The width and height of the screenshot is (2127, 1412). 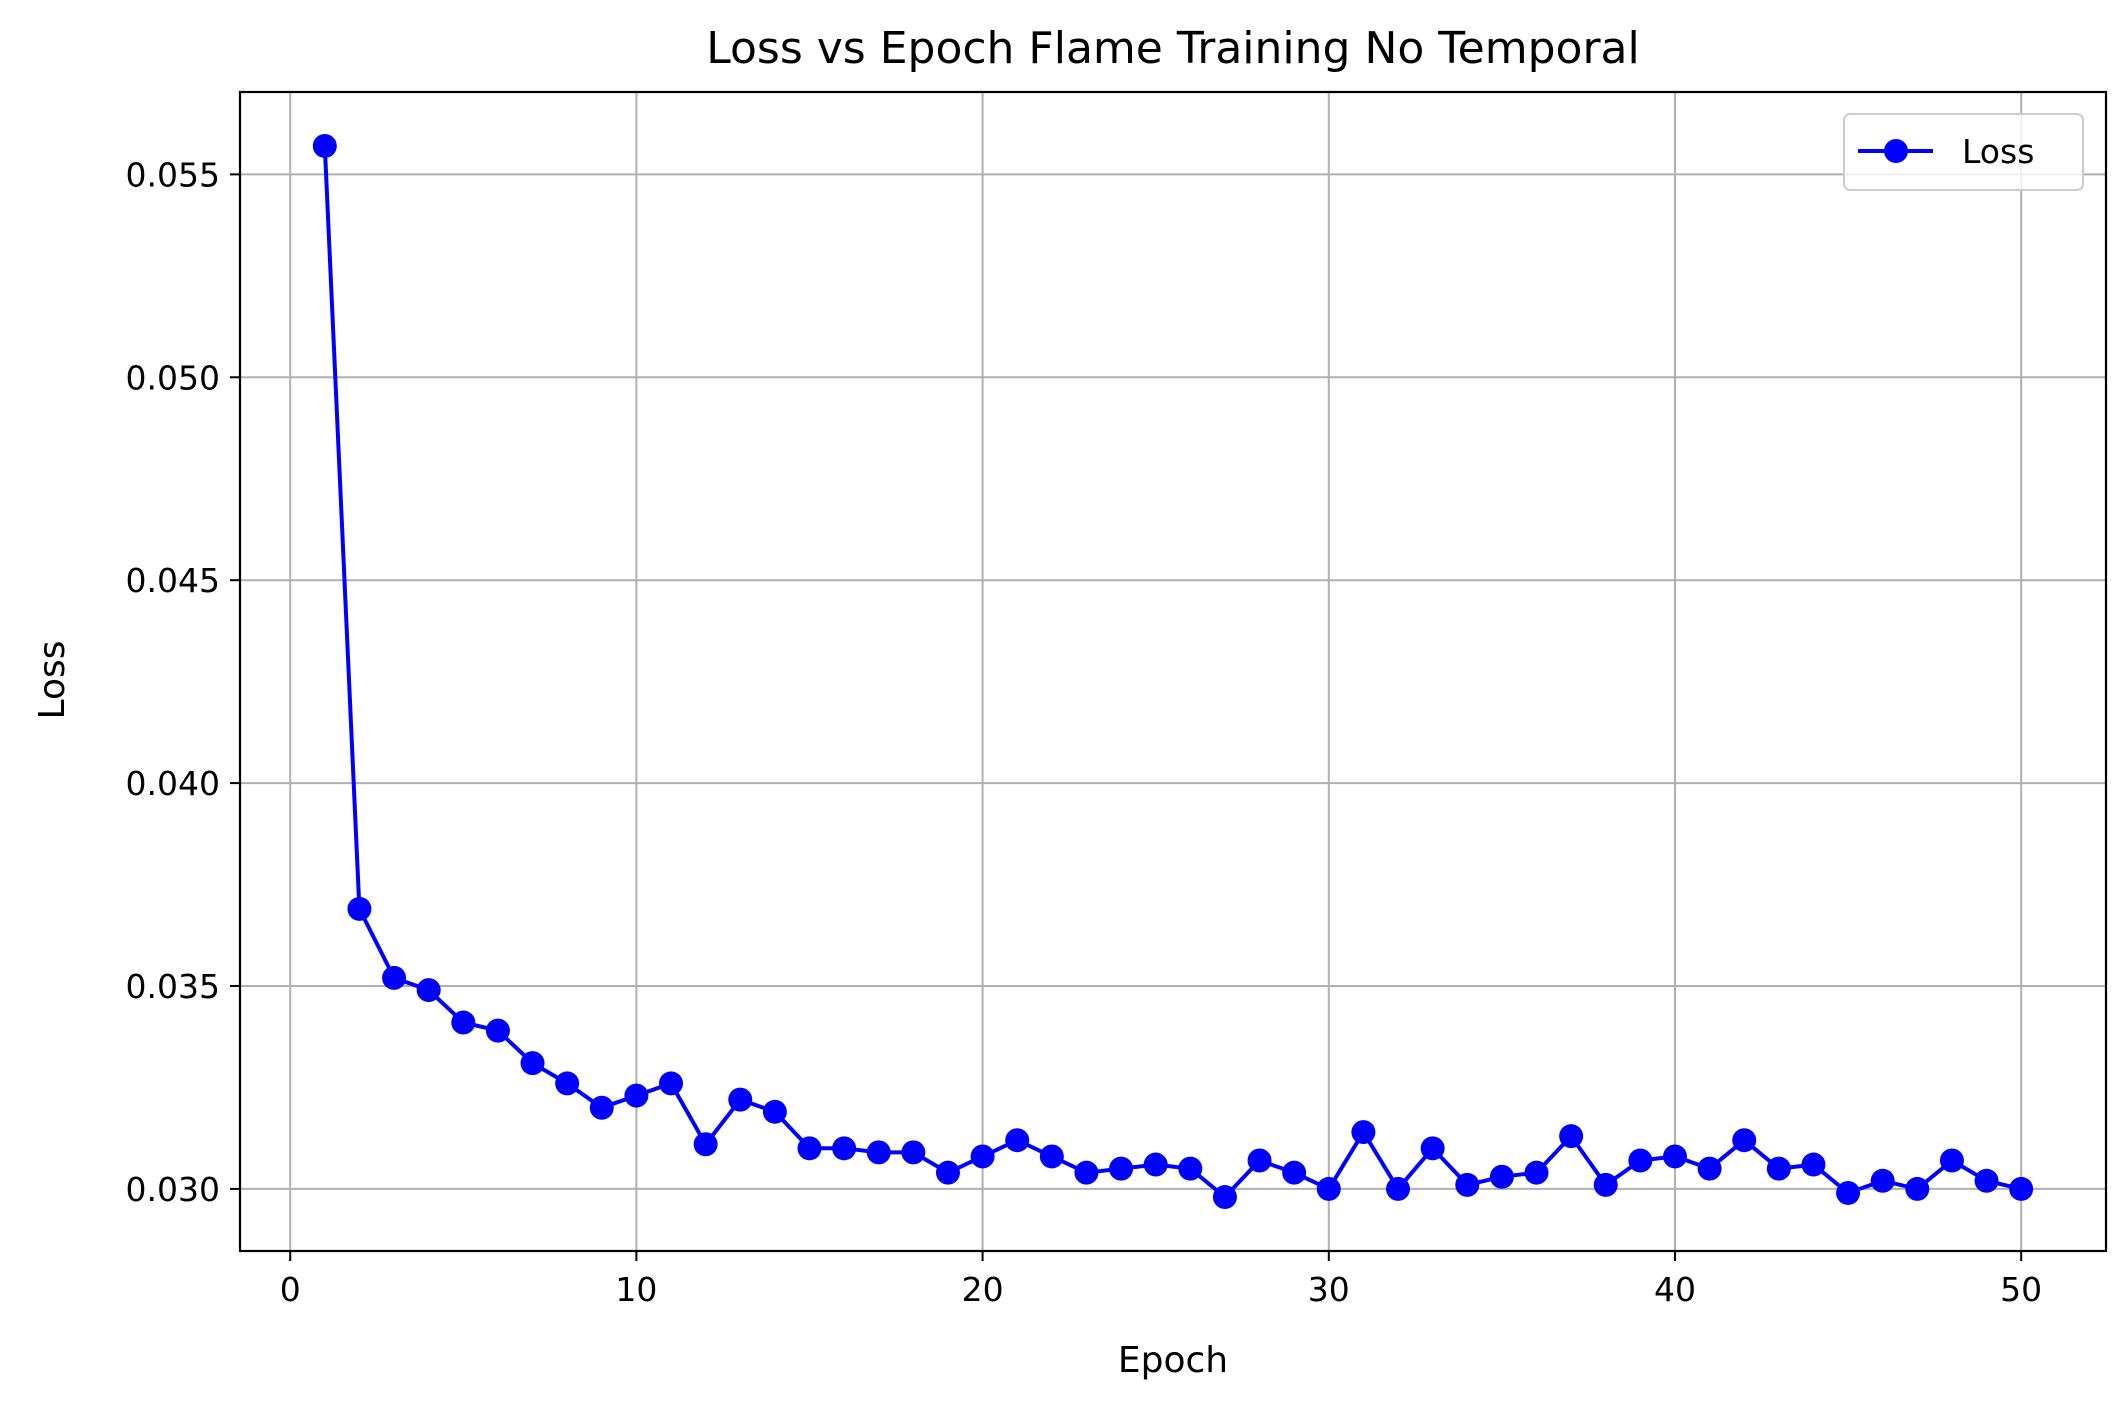 What do you see at coordinates (173, 986) in the screenshot?
I see `y-tick-label: 0.035` at bounding box center [173, 986].